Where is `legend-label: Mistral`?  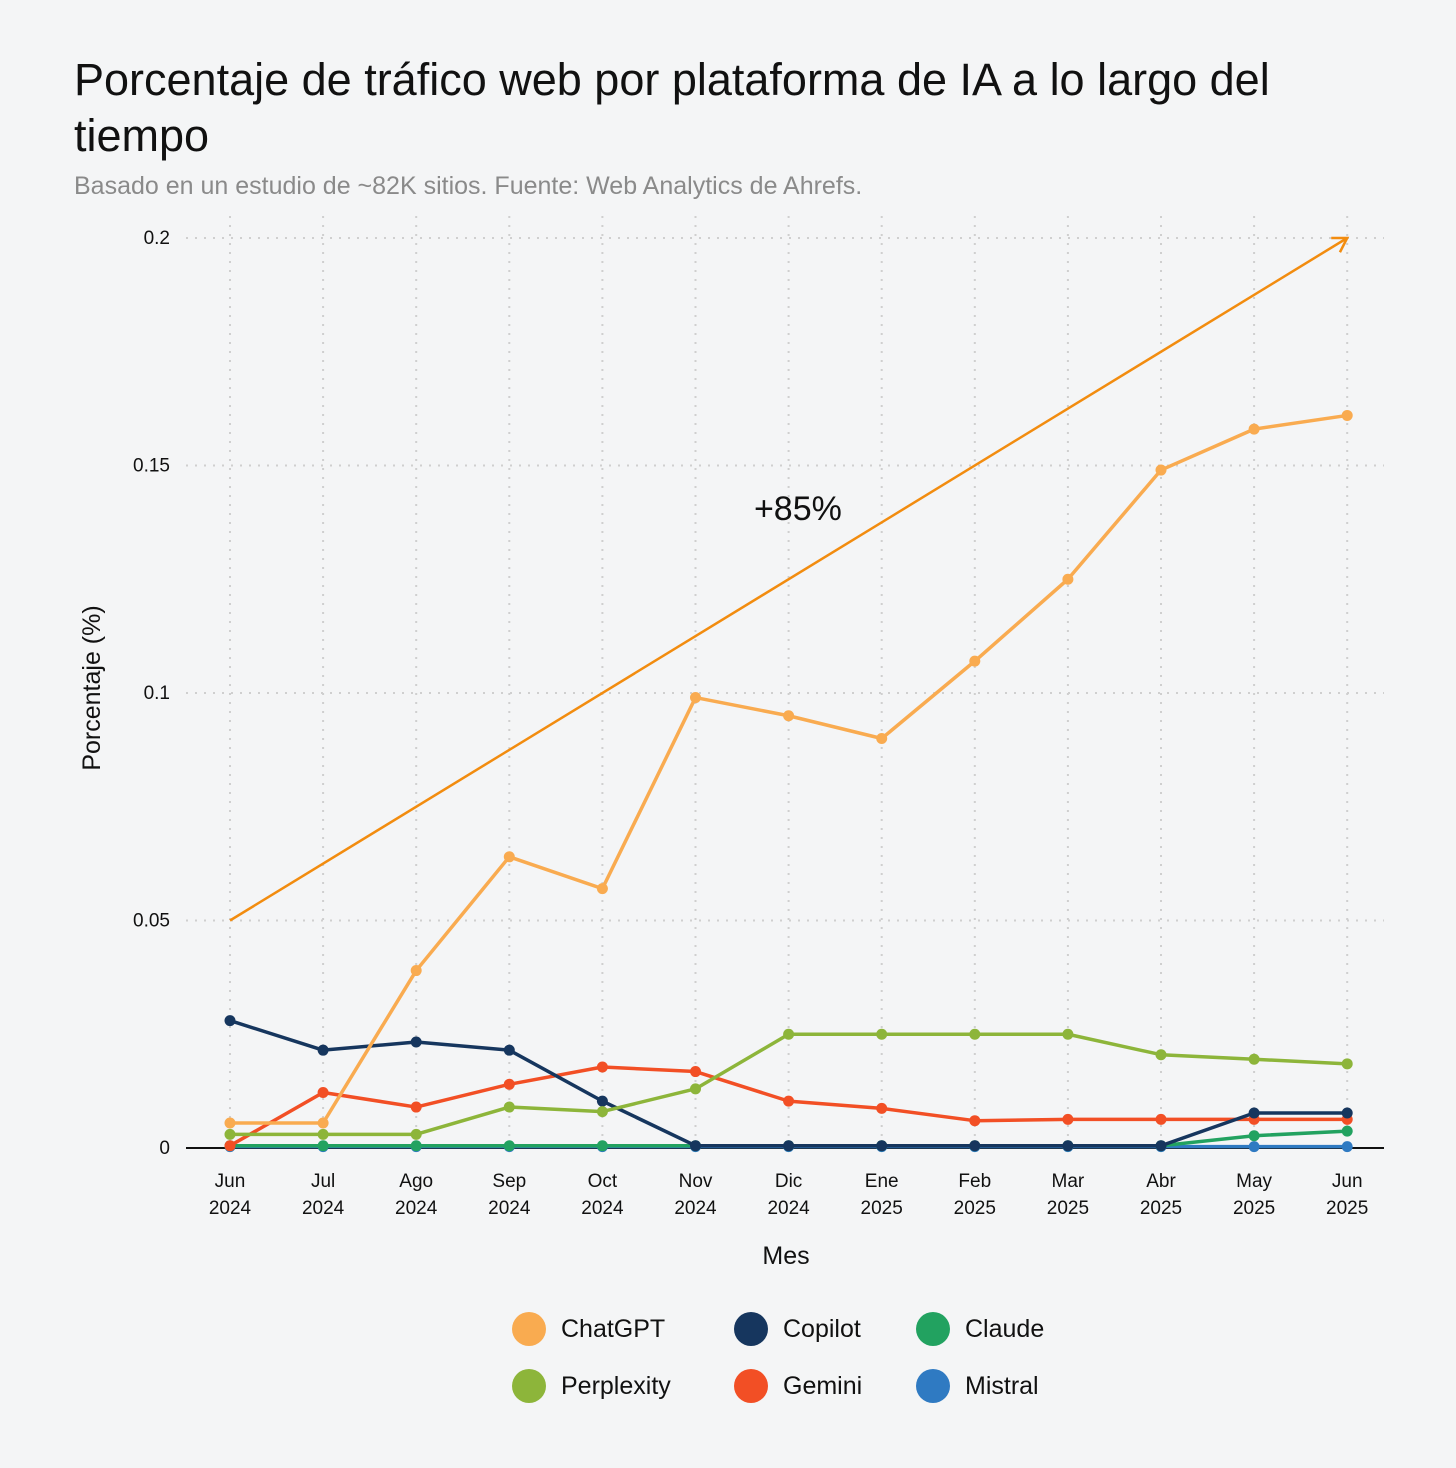
legend-label: Mistral is located at coordinates (1002, 1385).